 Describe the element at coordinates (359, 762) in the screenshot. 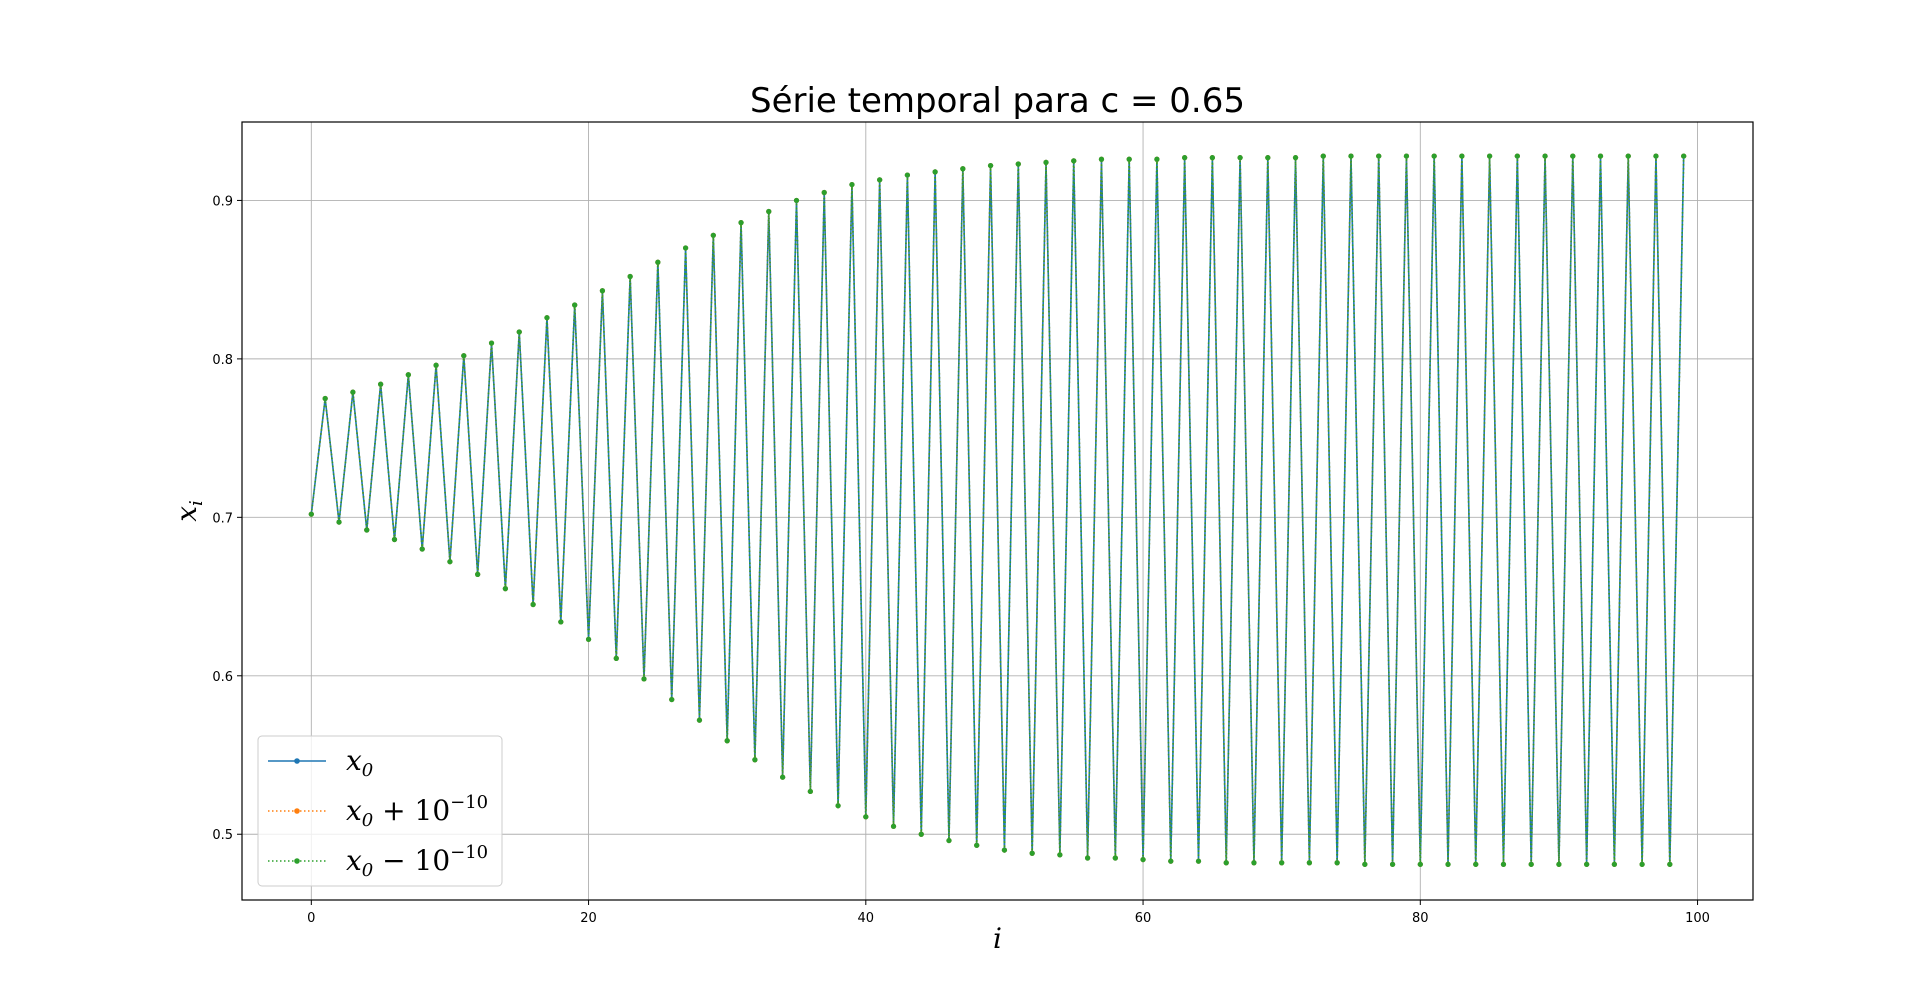

I see `legend-label: x0` at that location.